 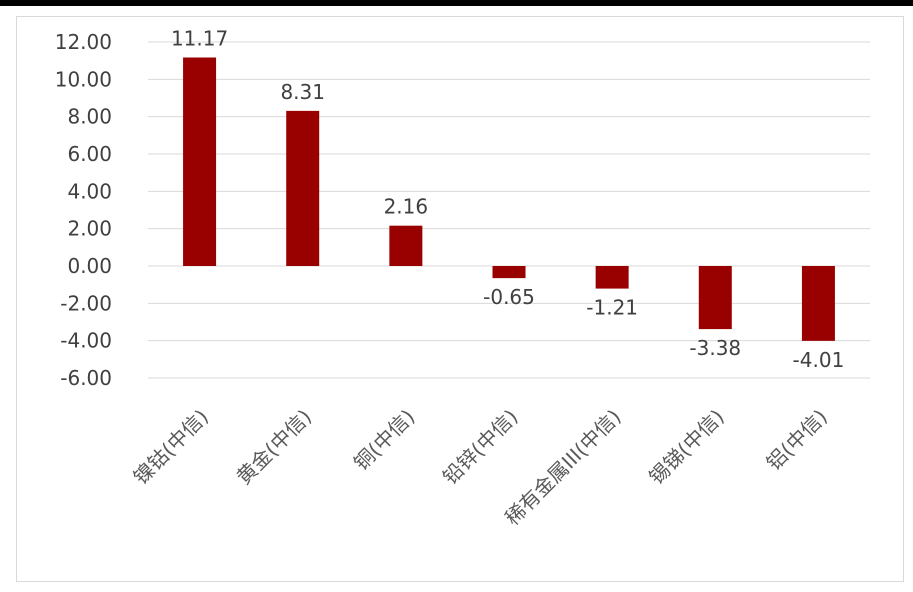 What do you see at coordinates (302, 92) in the screenshot?
I see `data-label: 8.31` at bounding box center [302, 92].